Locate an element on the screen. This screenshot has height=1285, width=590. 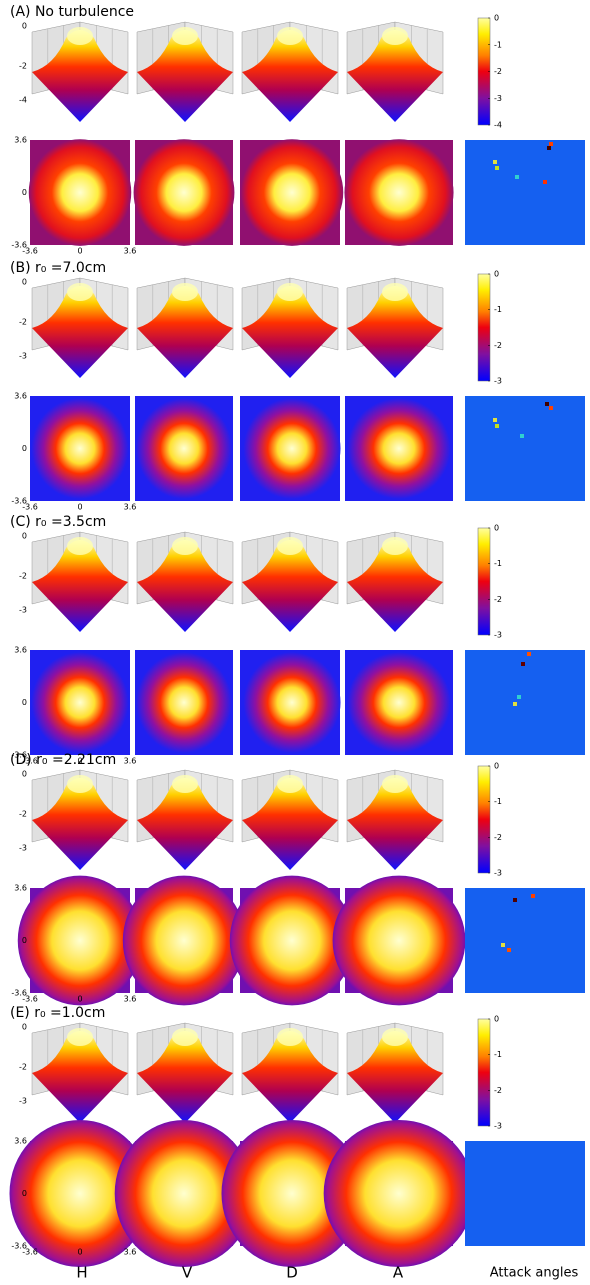
z-tick-label: -4 is located at coordinates (23, 100).